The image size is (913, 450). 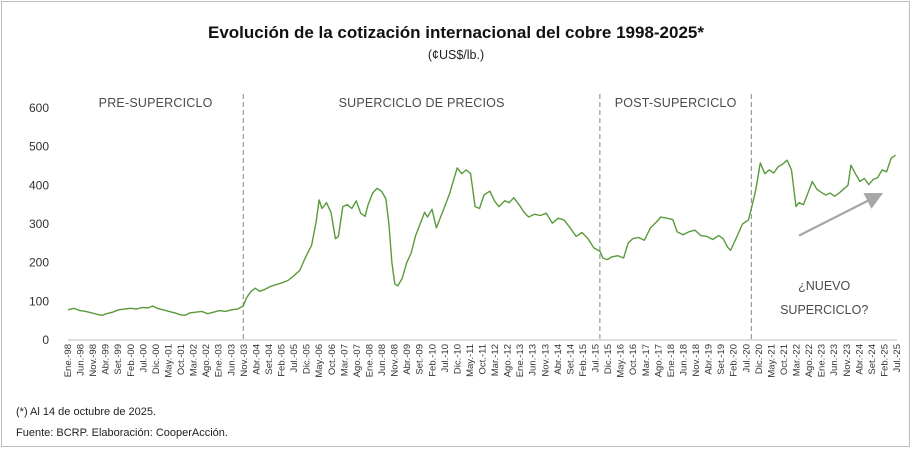 I want to click on x-tick-label: Set.-99, so click(x=118, y=359).